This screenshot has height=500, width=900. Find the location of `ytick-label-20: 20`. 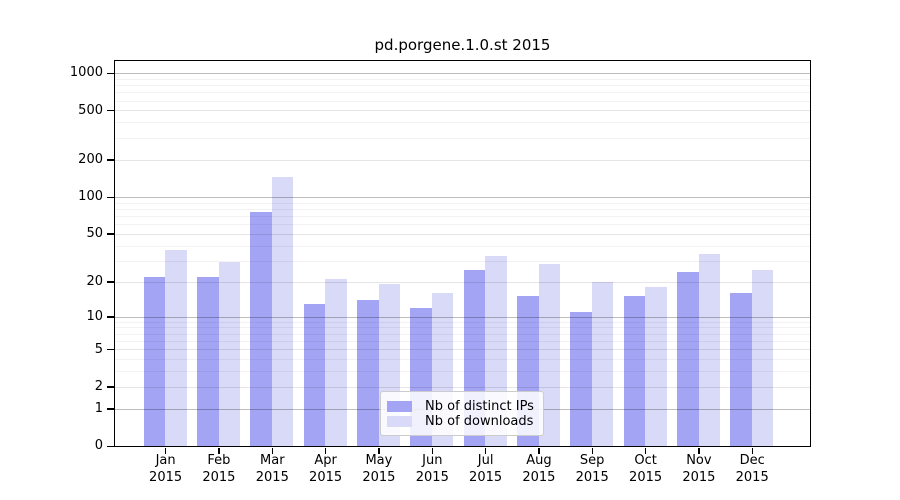

ytick-label-20: 20 is located at coordinates (94, 281).